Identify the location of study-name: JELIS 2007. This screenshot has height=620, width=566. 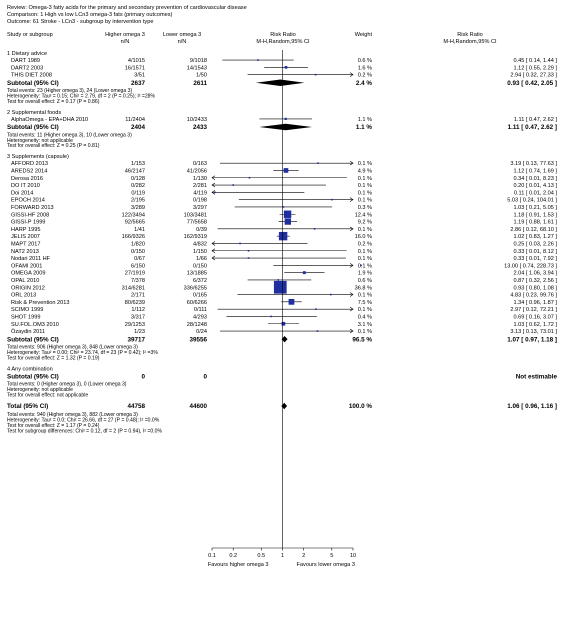
(25, 237).